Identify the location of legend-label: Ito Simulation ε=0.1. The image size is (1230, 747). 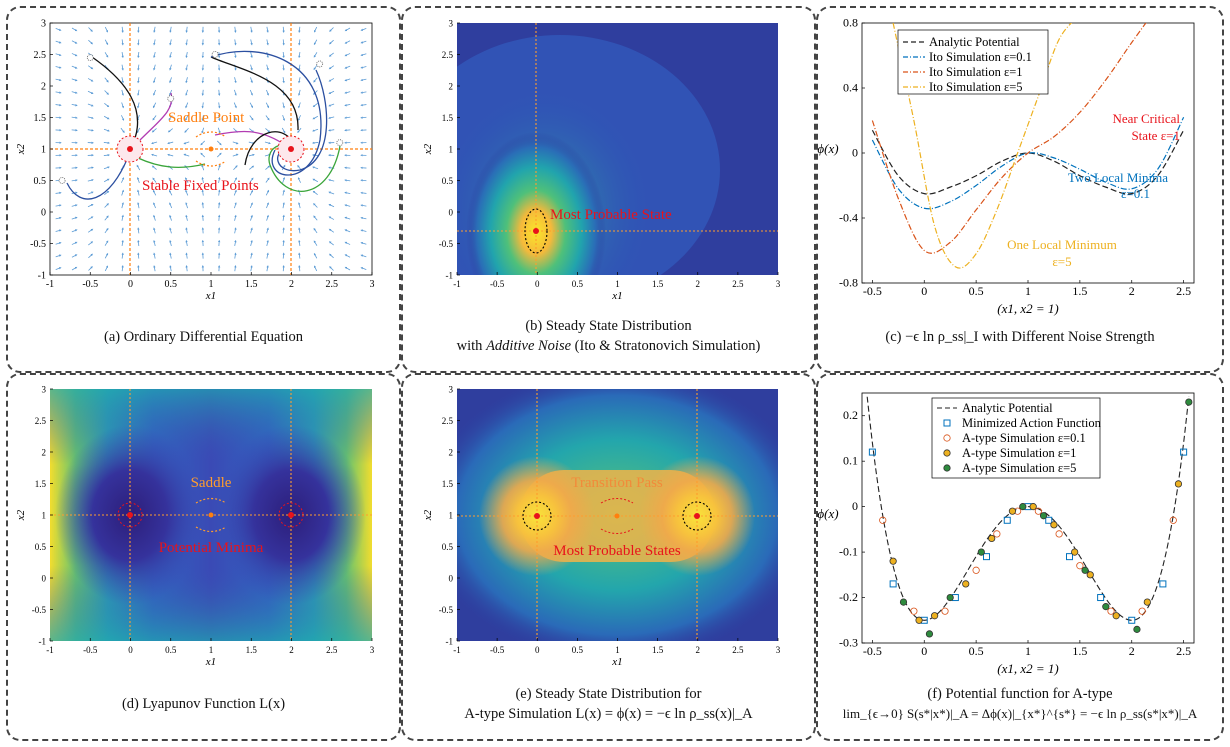
(980, 57).